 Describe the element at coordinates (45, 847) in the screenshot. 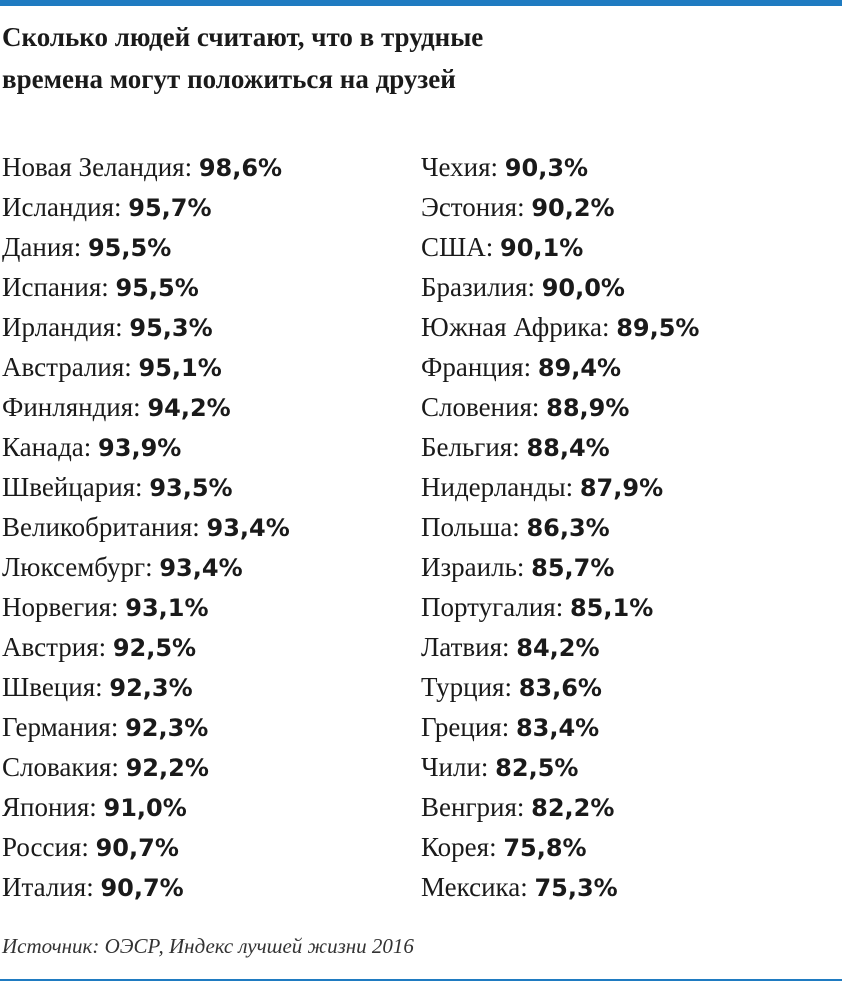

I see `country: Россия:` at that location.